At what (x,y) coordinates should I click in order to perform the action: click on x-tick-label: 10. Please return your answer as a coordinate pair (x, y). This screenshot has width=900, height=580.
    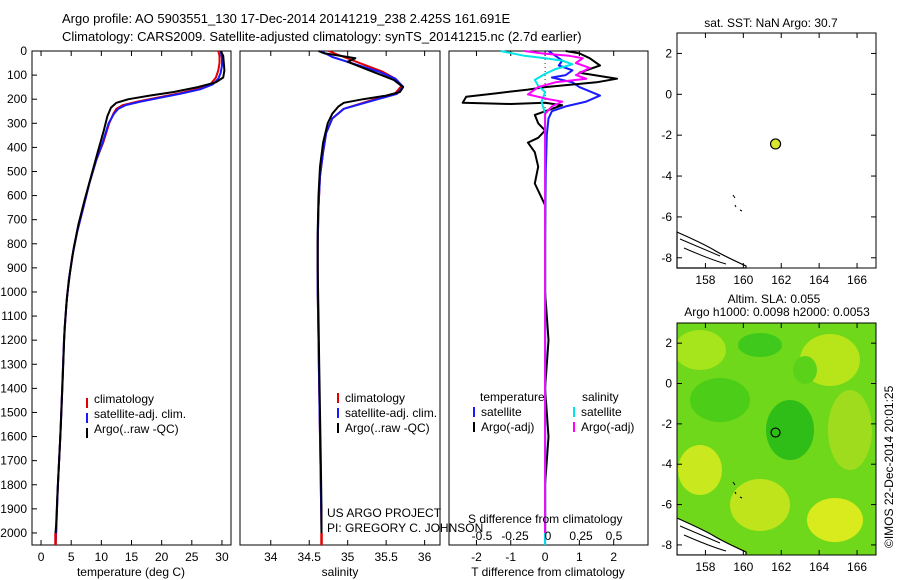
    Looking at the image, I should click on (102, 557).